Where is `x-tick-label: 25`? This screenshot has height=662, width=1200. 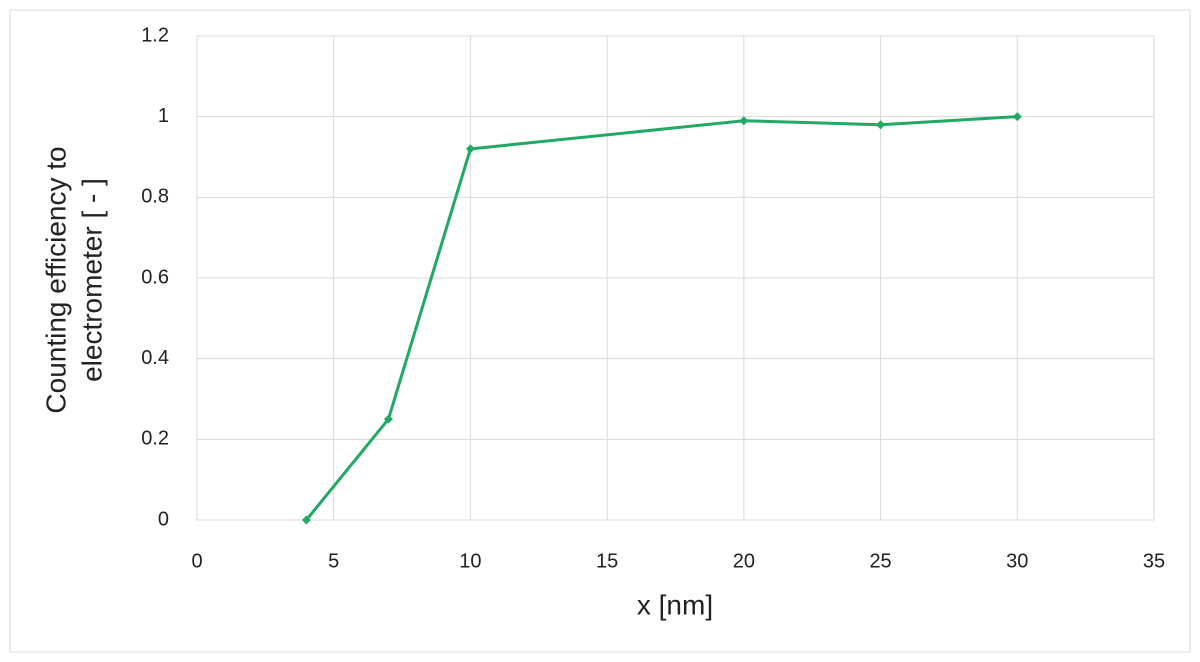
x-tick-label: 25 is located at coordinates (880, 561).